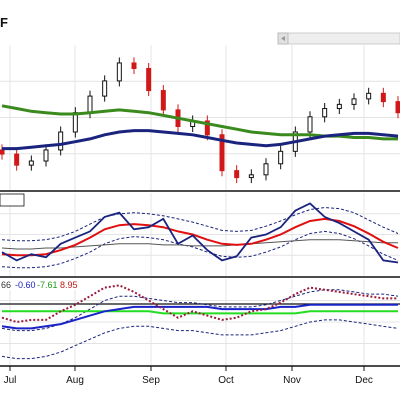 The width and height of the screenshot is (400, 400). What do you see at coordinates (69, 285) in the screenshot?
I see `indicator-2-value-d: 8.95` at bounding box center [69, 285].